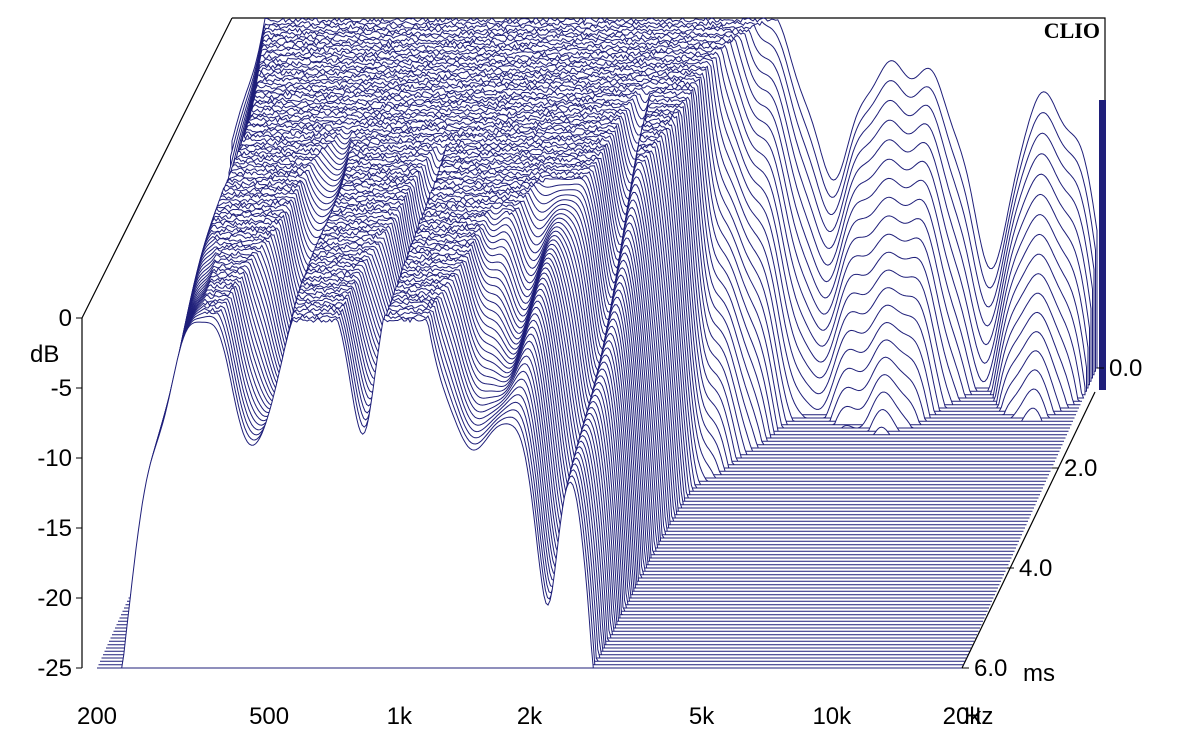 The image size is (1200, 738). I want to click on frame-bottom-diagonal, so click(1028, 530).